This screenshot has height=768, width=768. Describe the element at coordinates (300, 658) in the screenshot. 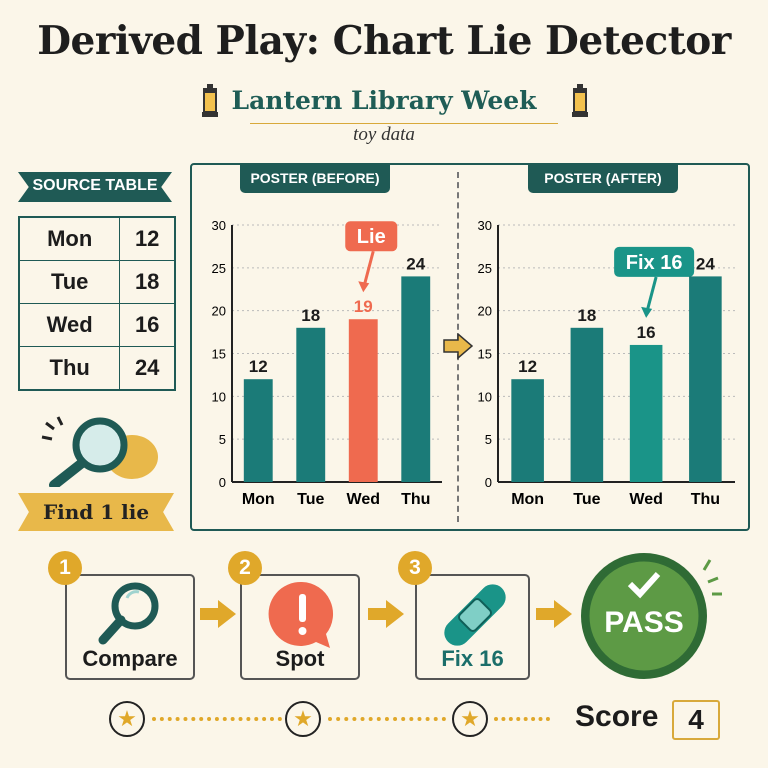

I see `step-label: Spot` at that location.